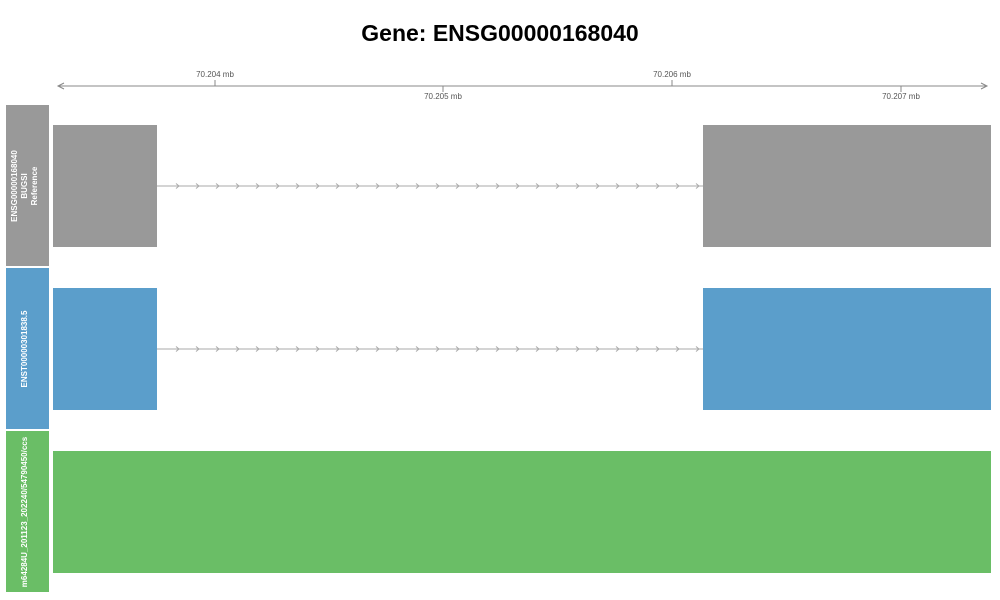 The image size is (1000, 600). Describe the element at coordinates (215, 74) in the screenshot. I see `axis-tick-label: 70.204 mb` at that location.